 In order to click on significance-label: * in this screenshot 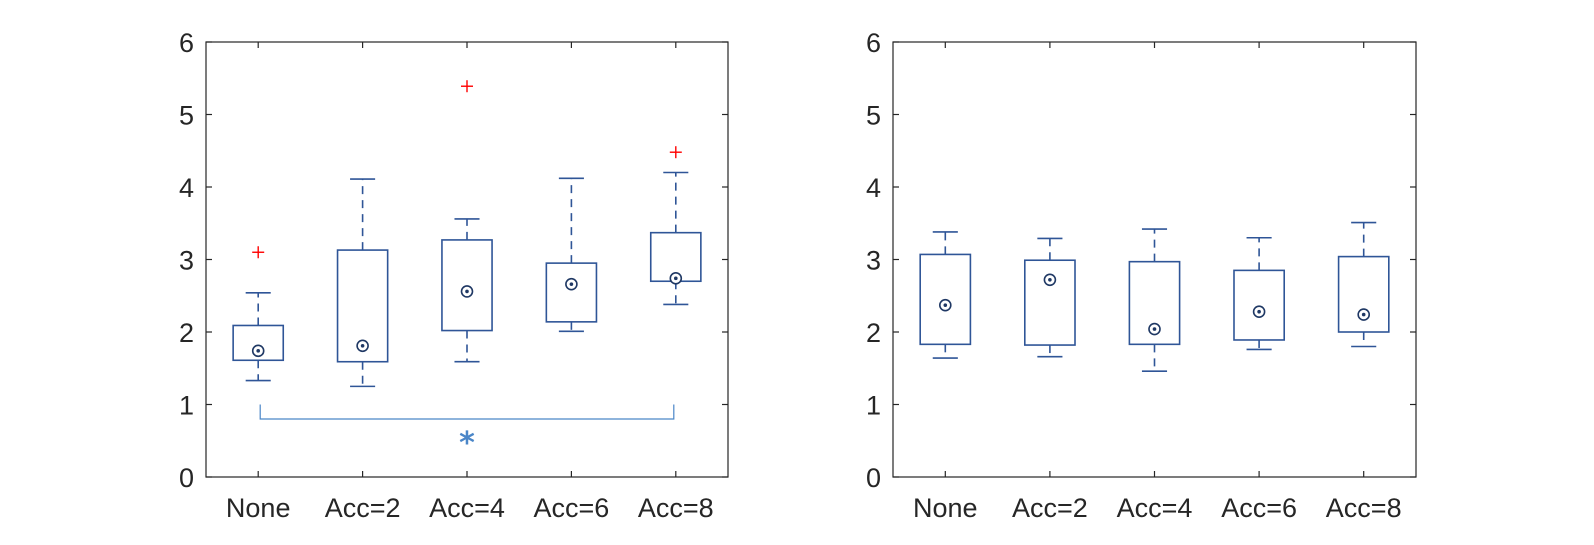, I will do `click(467, 443)`.